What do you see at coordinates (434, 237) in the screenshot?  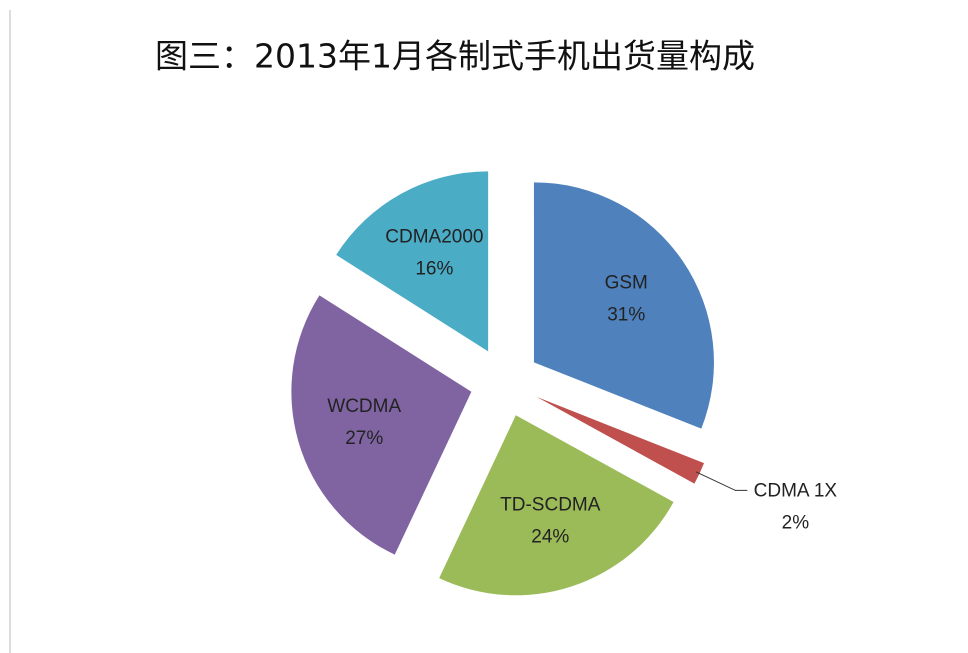 I see `slice-label: CDMA2000` at bounding box center [434, 237].